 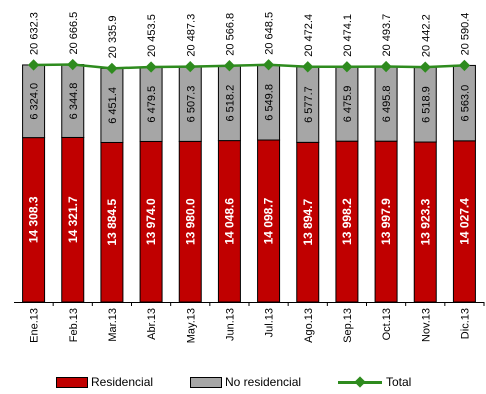 I want to click on legend: Residencial No residencial Total, so click(x=243, y=382).